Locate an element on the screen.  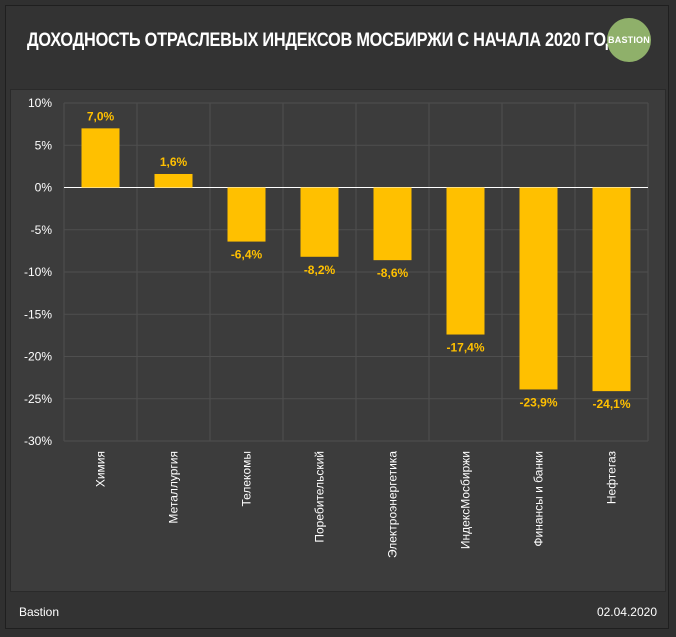
x-tick-label: Нефтегаз is located at coordinates (612, 478).